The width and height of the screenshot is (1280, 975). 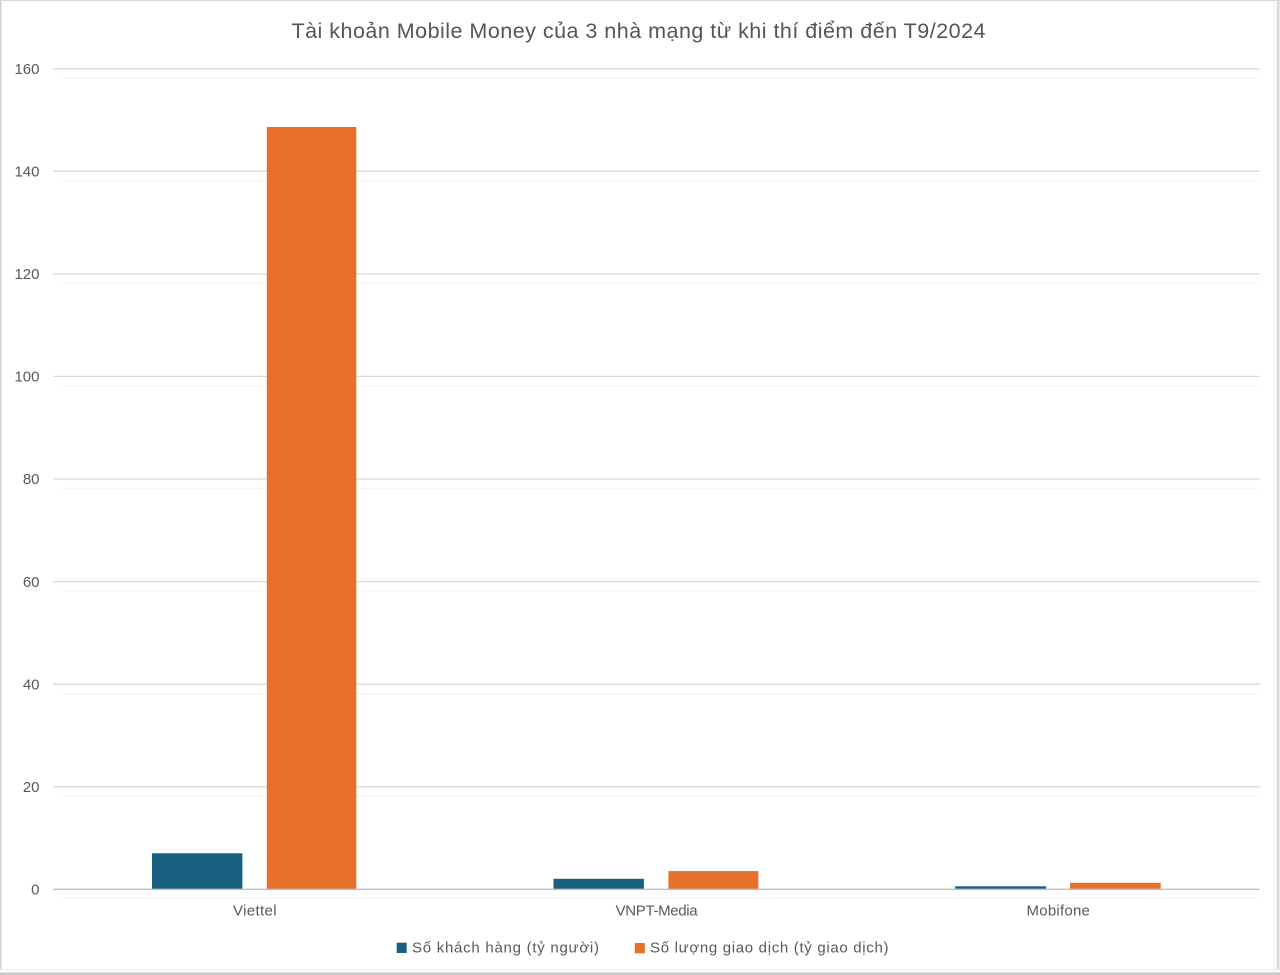 I want to click on svg-text: 40, so click(x=31, y=684).